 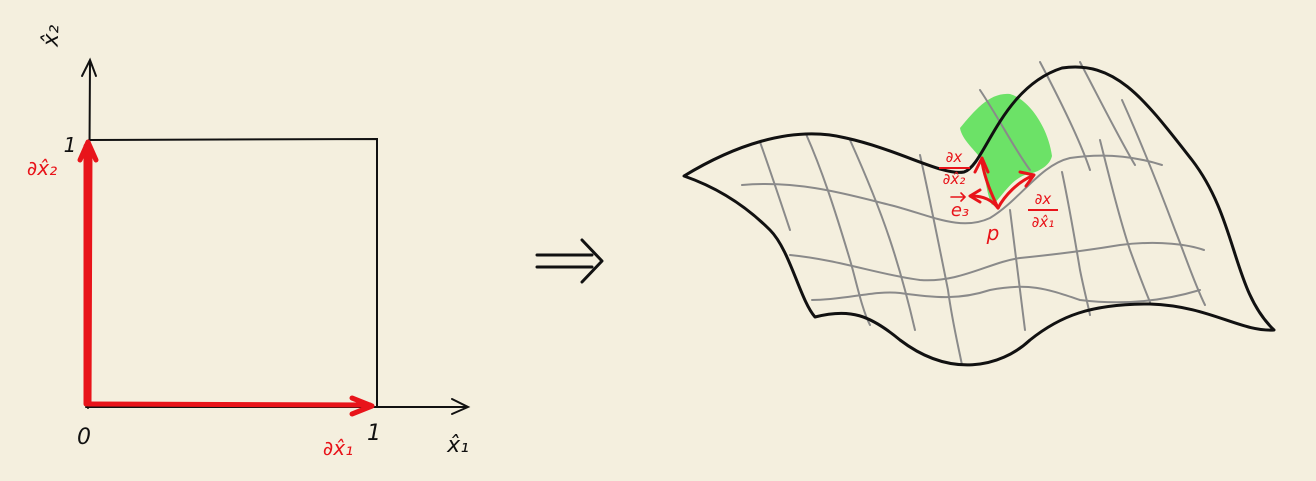 What do you see at coordinates (1043, 210) in the screenshot?
I see `tangent-x1-label: ∂x ∂x̂₁` at bounding box center [1043, 210].